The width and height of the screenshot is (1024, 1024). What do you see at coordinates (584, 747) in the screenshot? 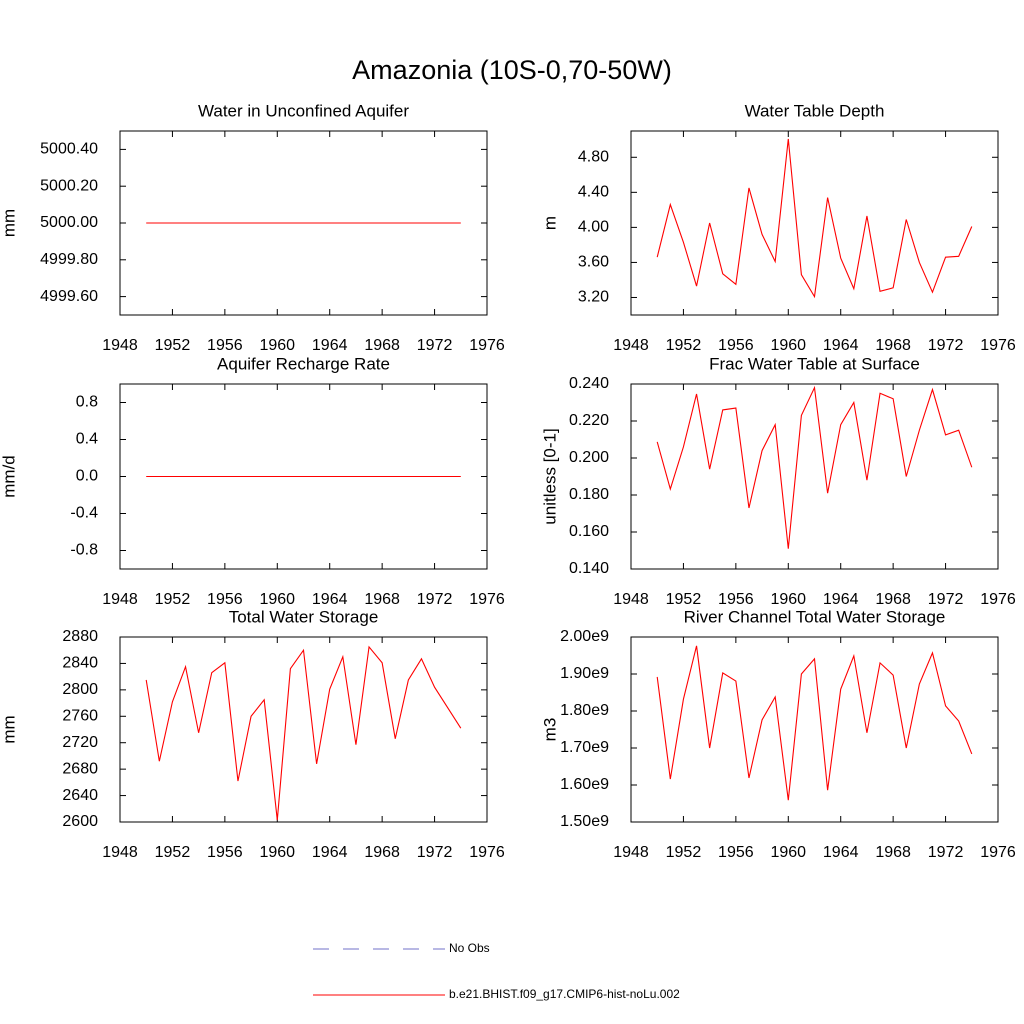
I see `y-tick-label: 1.70e9` at bounding box center [584, 747].